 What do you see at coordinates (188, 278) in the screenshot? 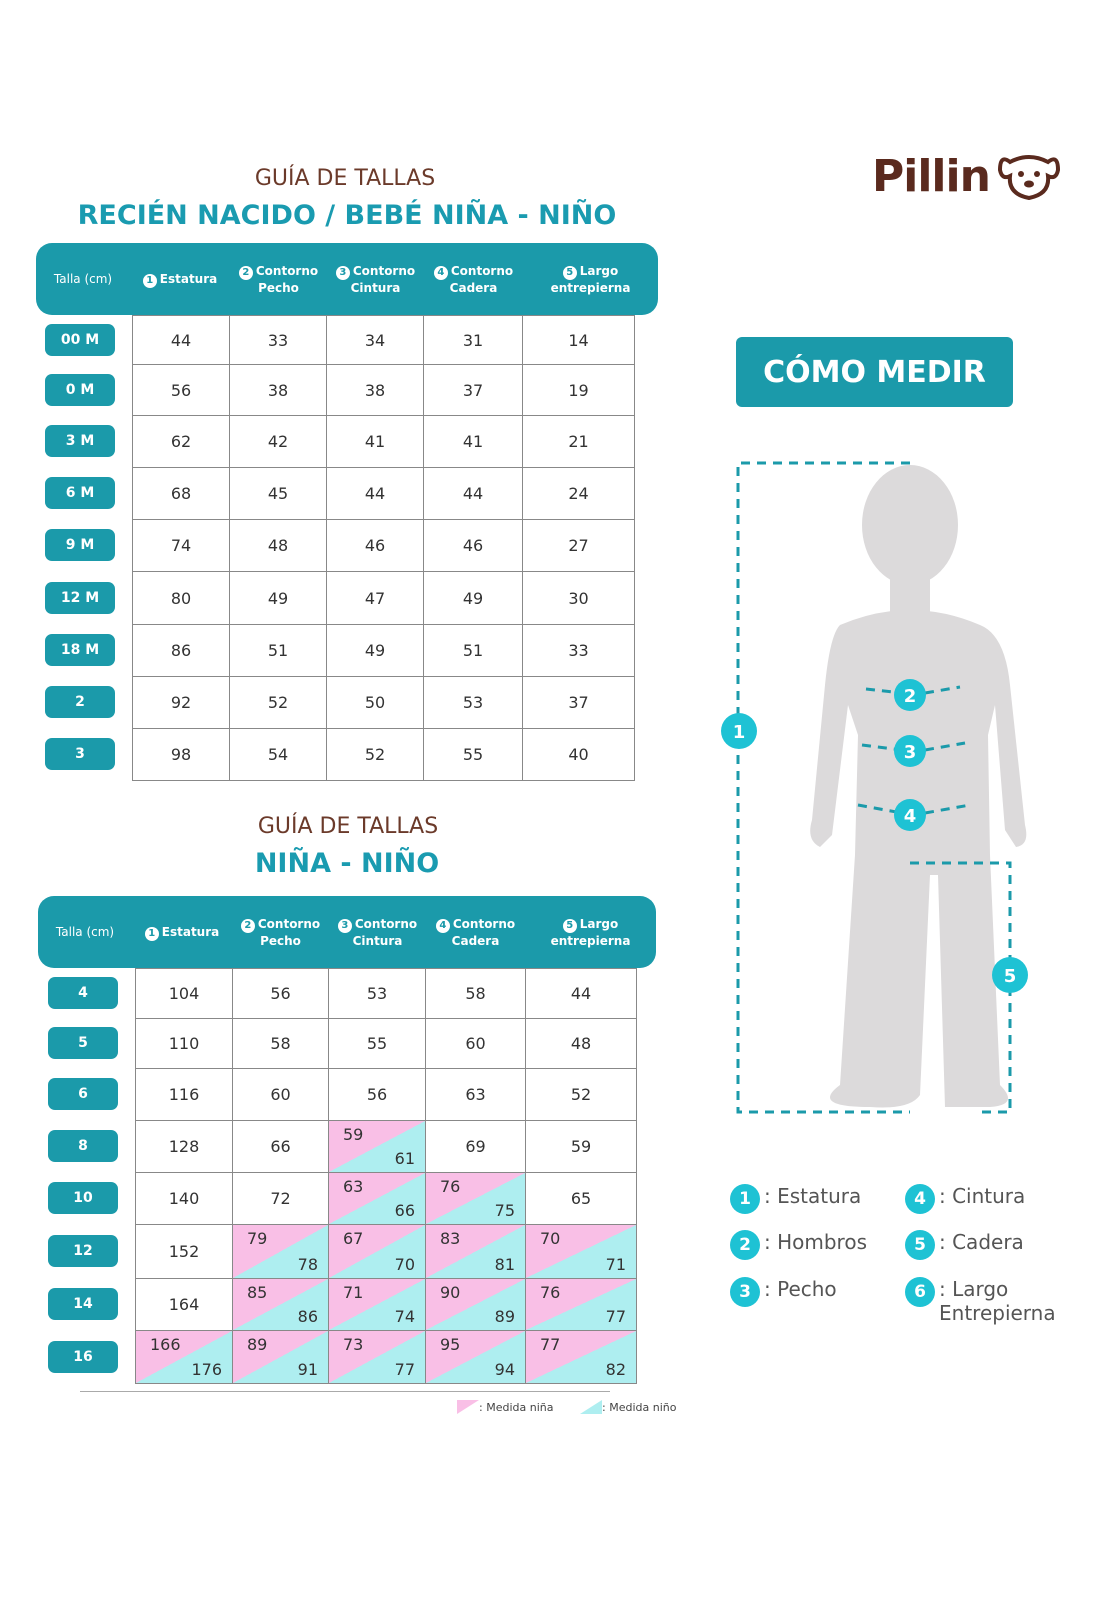
I see `column-header-label: Estatura` at bounding box center [188, 278].